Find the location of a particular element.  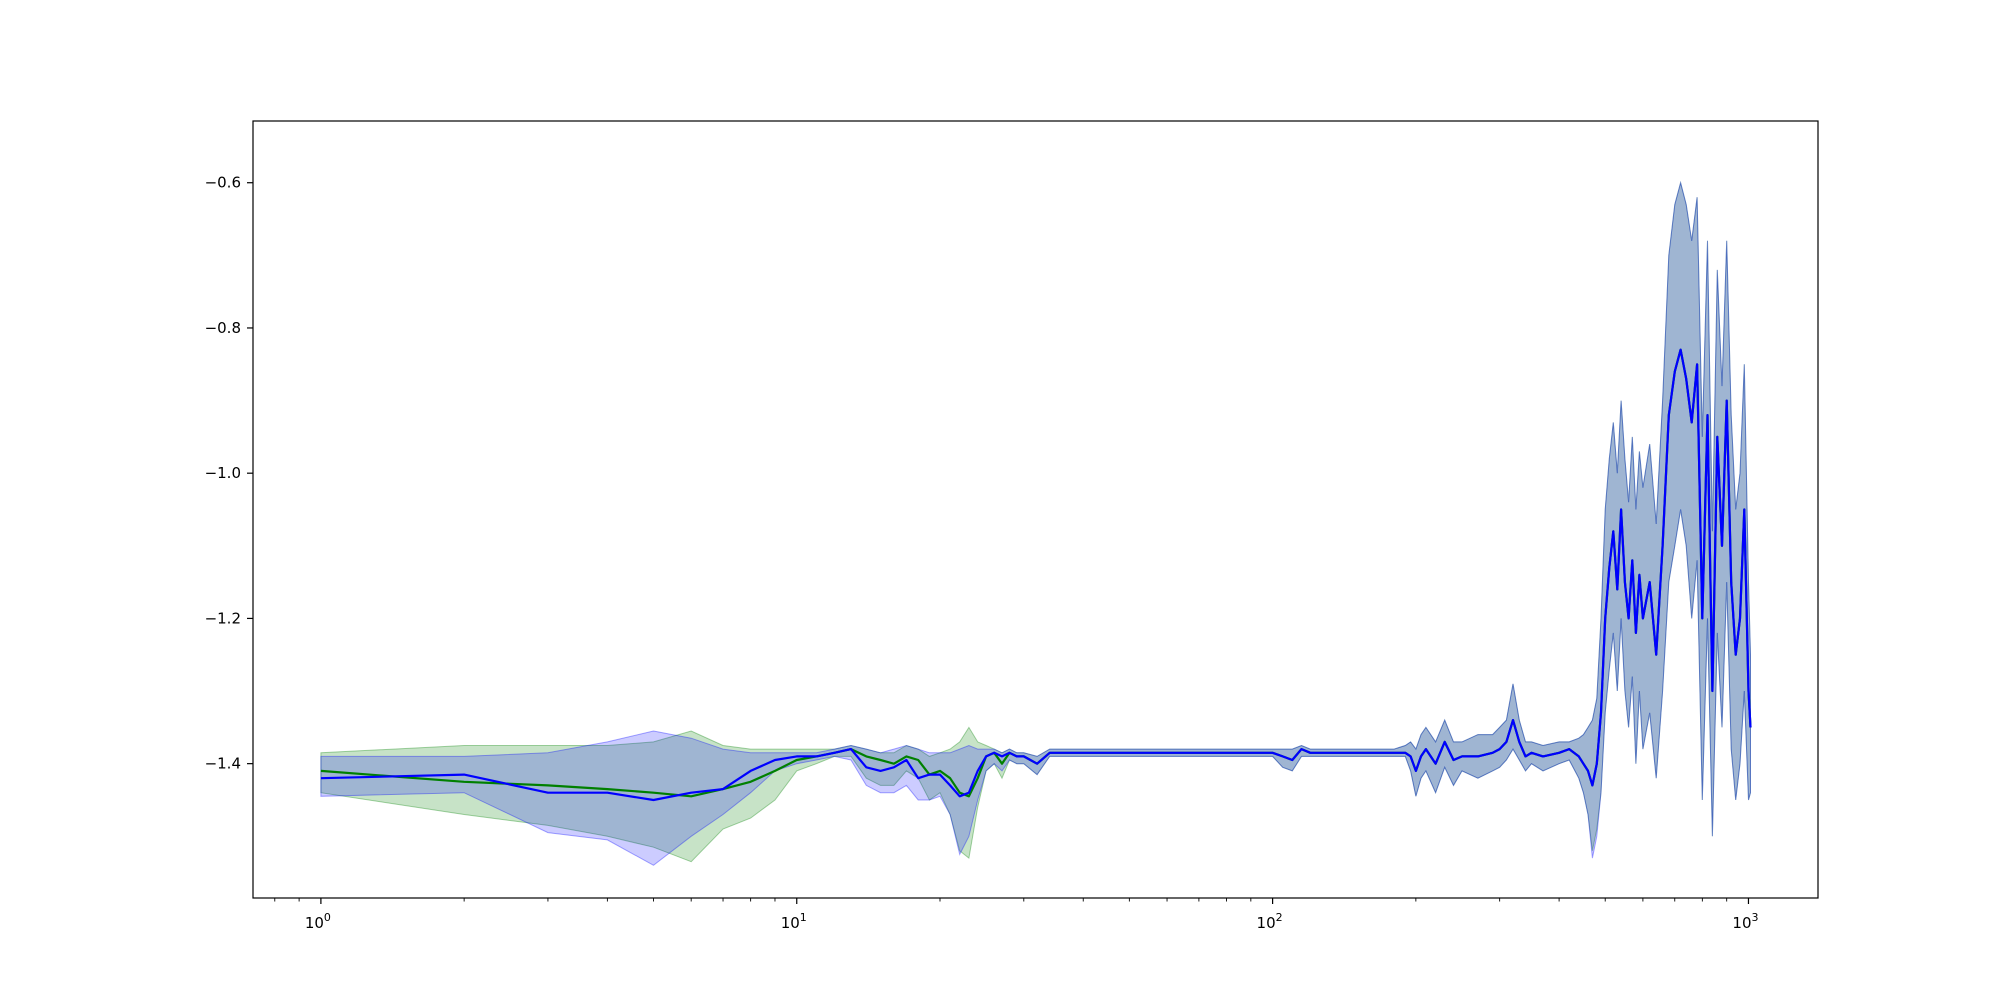

y-tick-label: −1.0 is located at coordinates (223, 473).